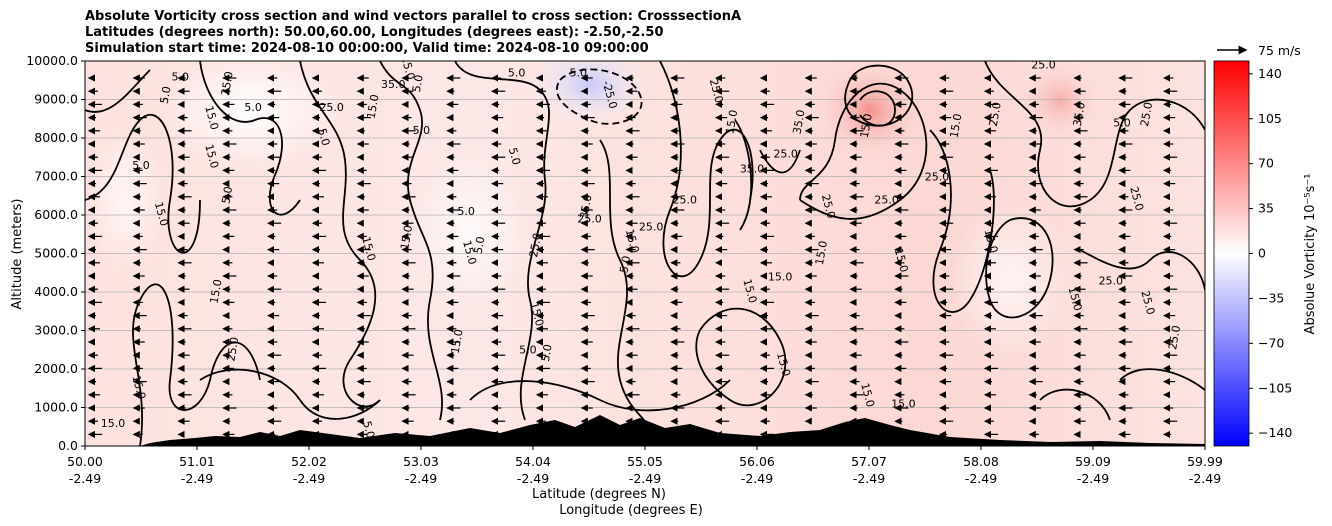 This screenshot has height=526, width=1332. Describe the element at coordinates (56, 176) in the screenshot. I see `y-tick-label: 7000.0` at that location.